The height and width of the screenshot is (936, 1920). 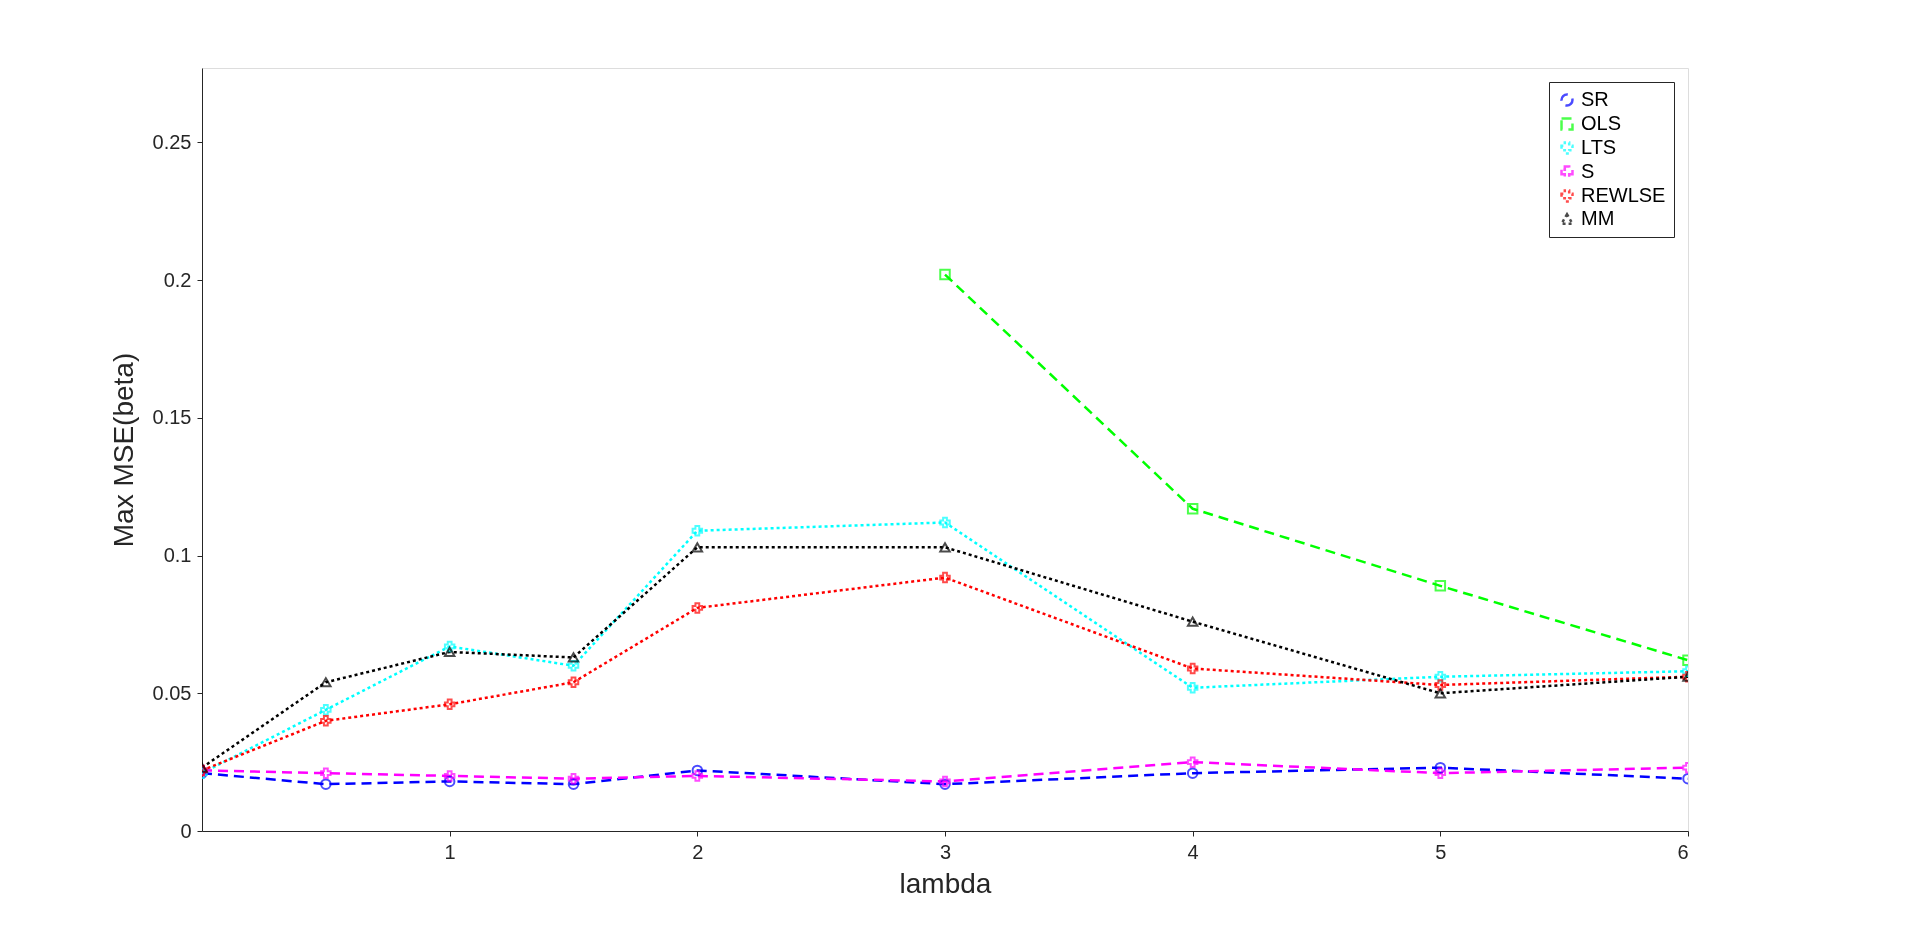 What do you see at coordinates (1623, 195) in the screenshot?
I see `legend-label: REWLSE` at bounding box center [1623, 195].